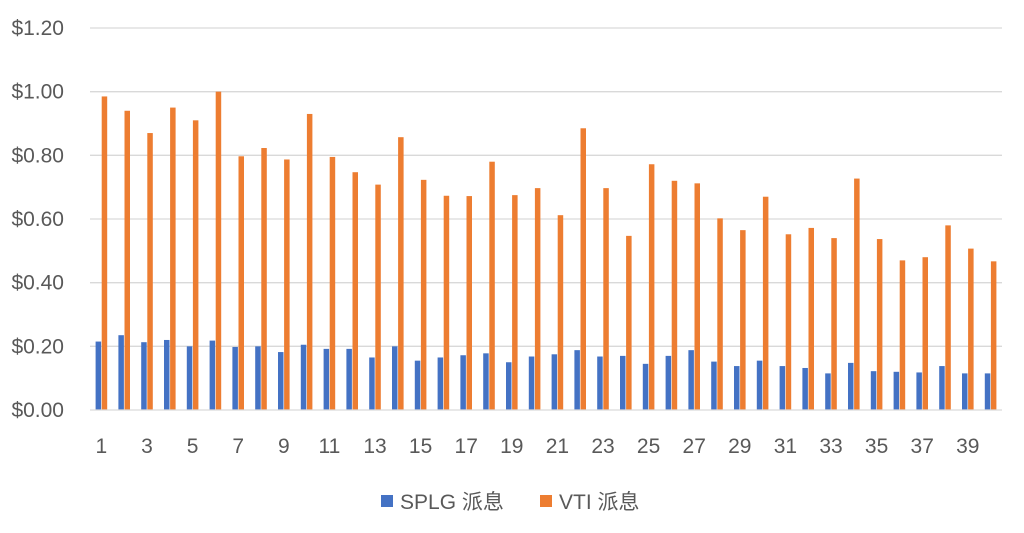  I want to click on x-tick-label: 9, so click(284, 446).